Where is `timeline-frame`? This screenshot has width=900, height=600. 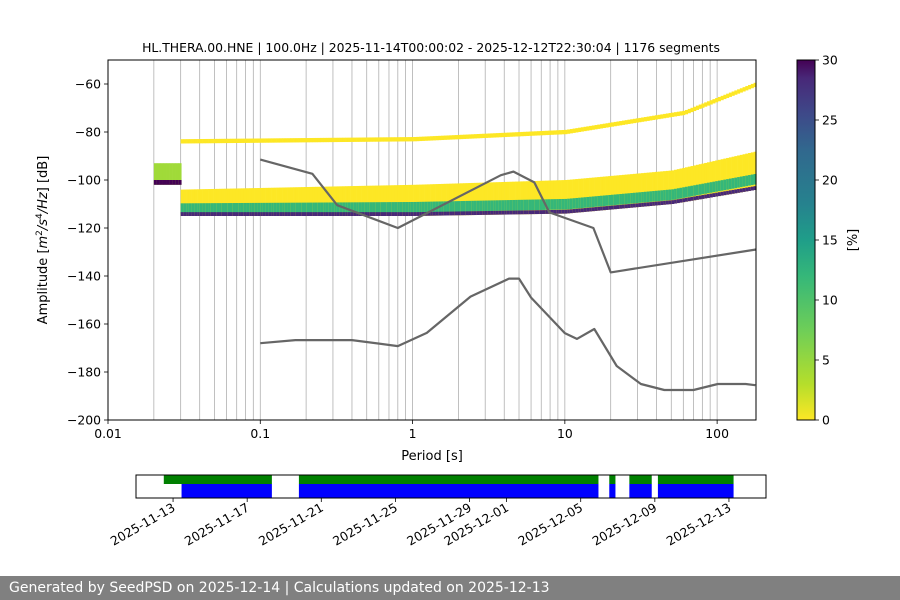
timeline-frame is located at coordinates (451, 486).